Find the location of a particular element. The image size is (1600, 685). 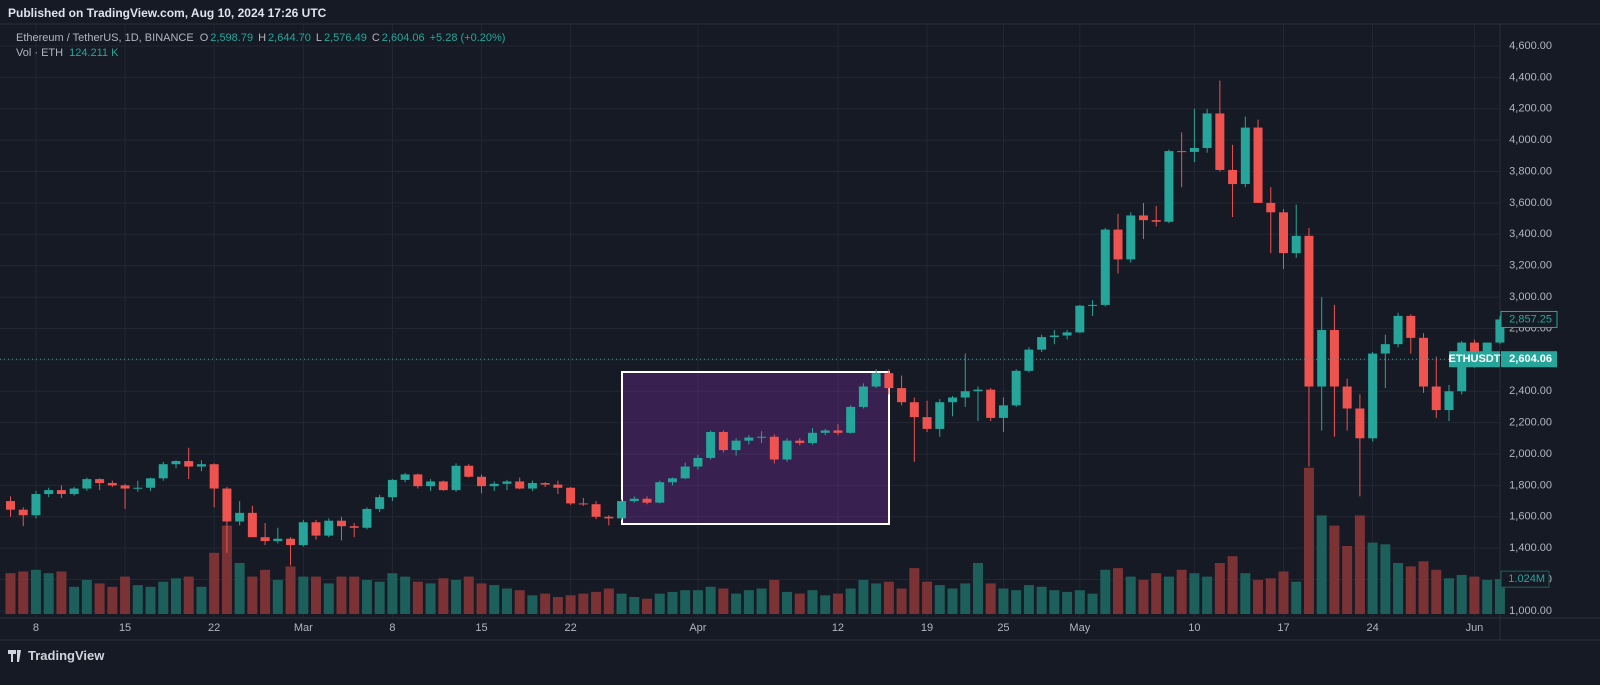

legend-value: 2,598.79 is located at coordinates (232, 38).